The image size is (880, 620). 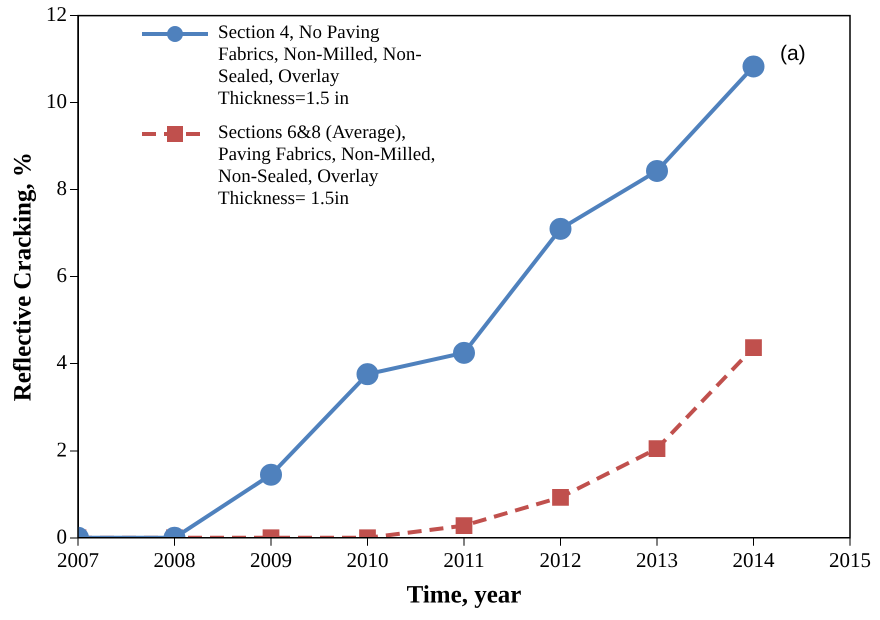 What do you see at coordinates (61, 275) in the screenshot?
I see `y-tick-label: 6` at bounding box center [61, 275].